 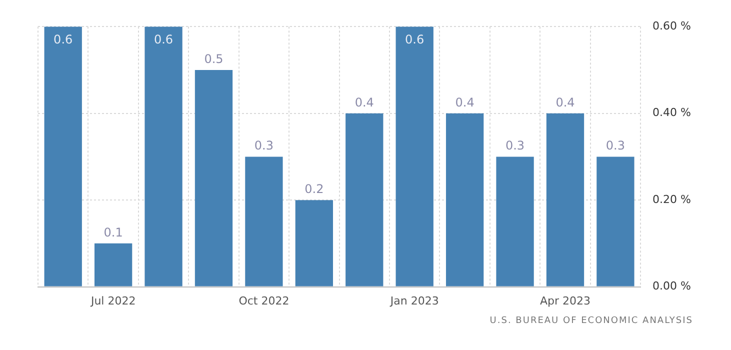 I want to click on data-label: 0.1, so click(x=113, y=232).